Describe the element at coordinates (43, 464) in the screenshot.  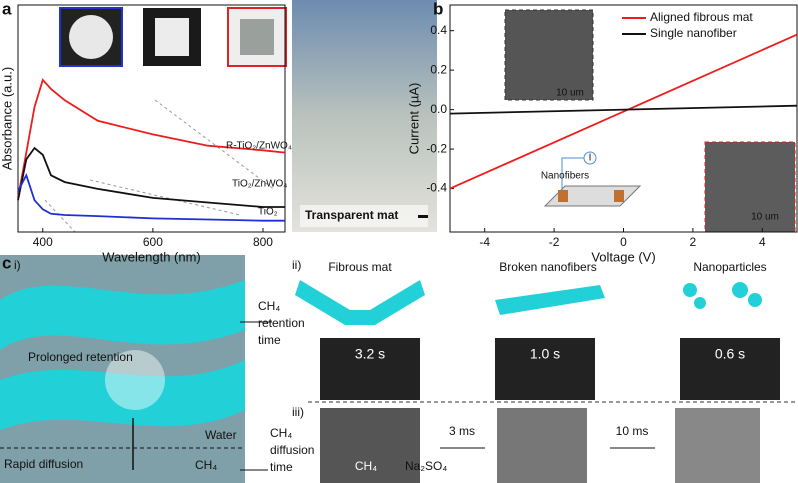
I see `scheme-label: Rapid diffusion` at that location.